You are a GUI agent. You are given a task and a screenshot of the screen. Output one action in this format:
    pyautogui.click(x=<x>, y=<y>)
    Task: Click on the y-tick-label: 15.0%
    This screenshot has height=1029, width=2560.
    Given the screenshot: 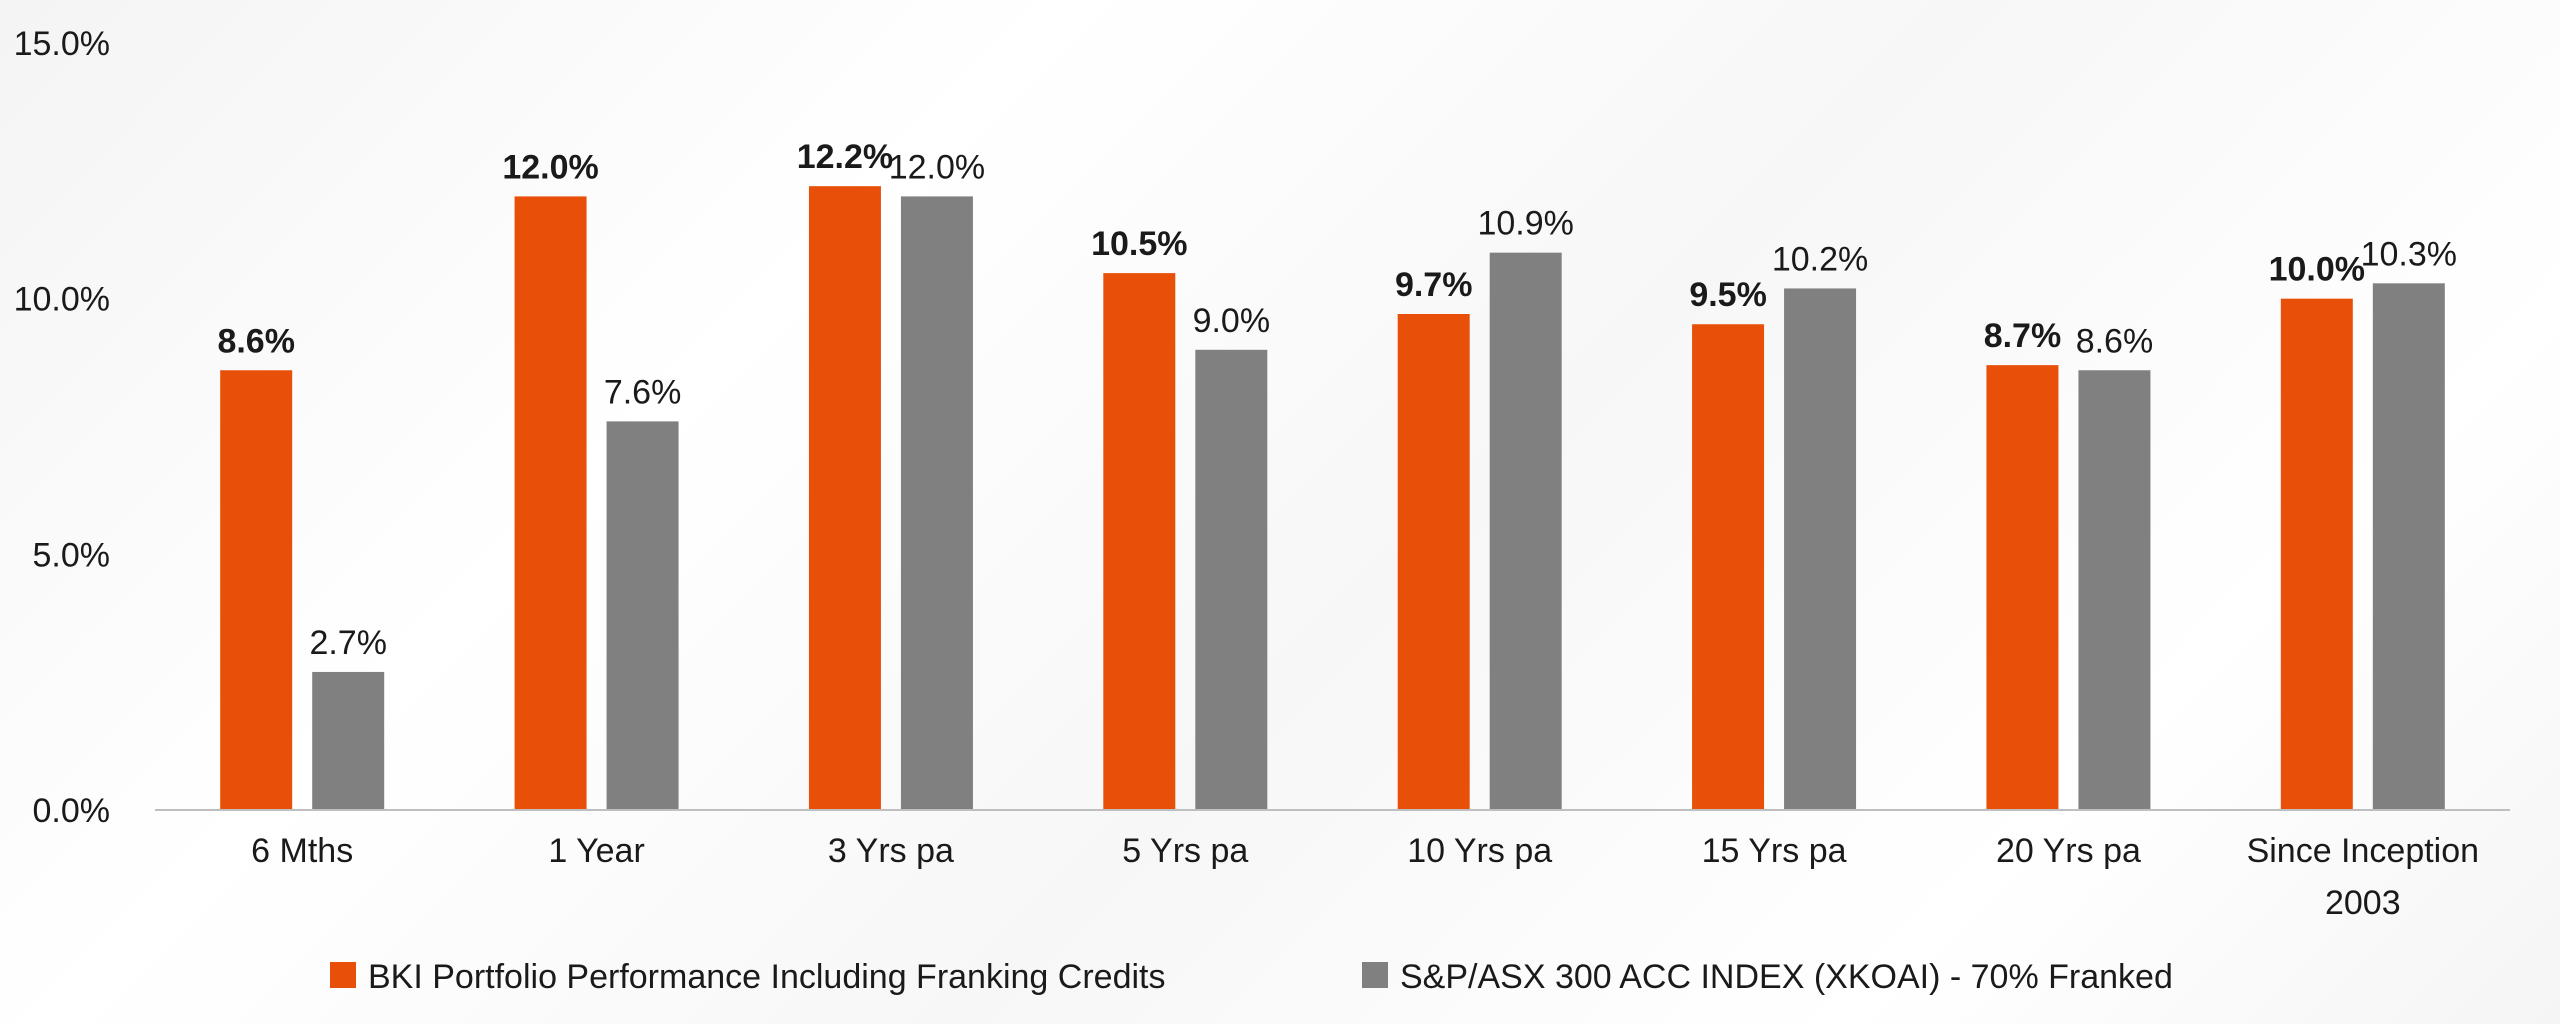 What is the action you would take?
    pyautogui.click(x=62, y=44)
    